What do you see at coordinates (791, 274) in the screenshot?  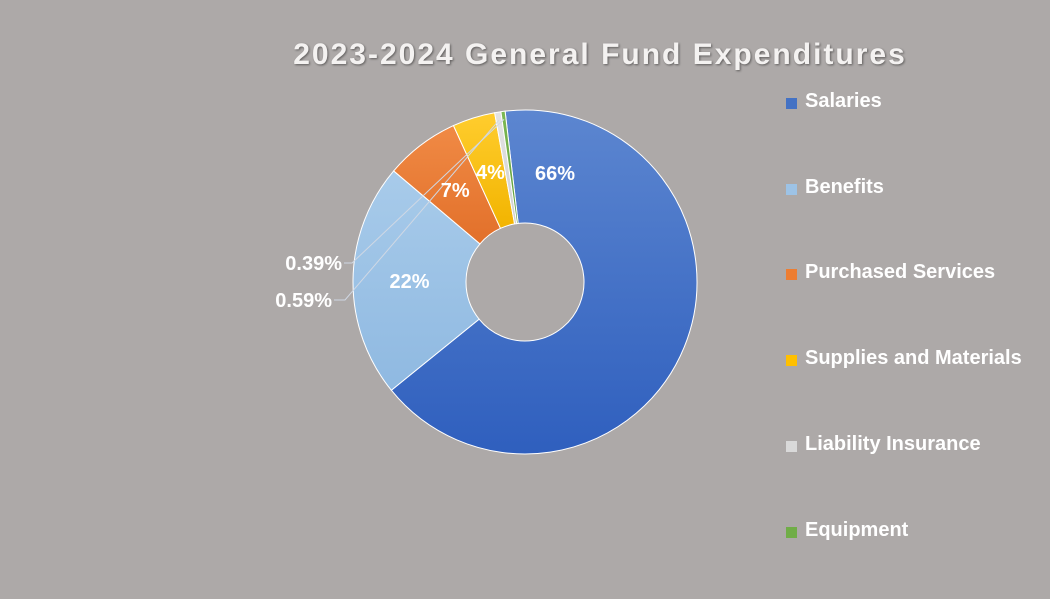 I see `legend-swatch-purchased-services` at bounding box center [791, 274].